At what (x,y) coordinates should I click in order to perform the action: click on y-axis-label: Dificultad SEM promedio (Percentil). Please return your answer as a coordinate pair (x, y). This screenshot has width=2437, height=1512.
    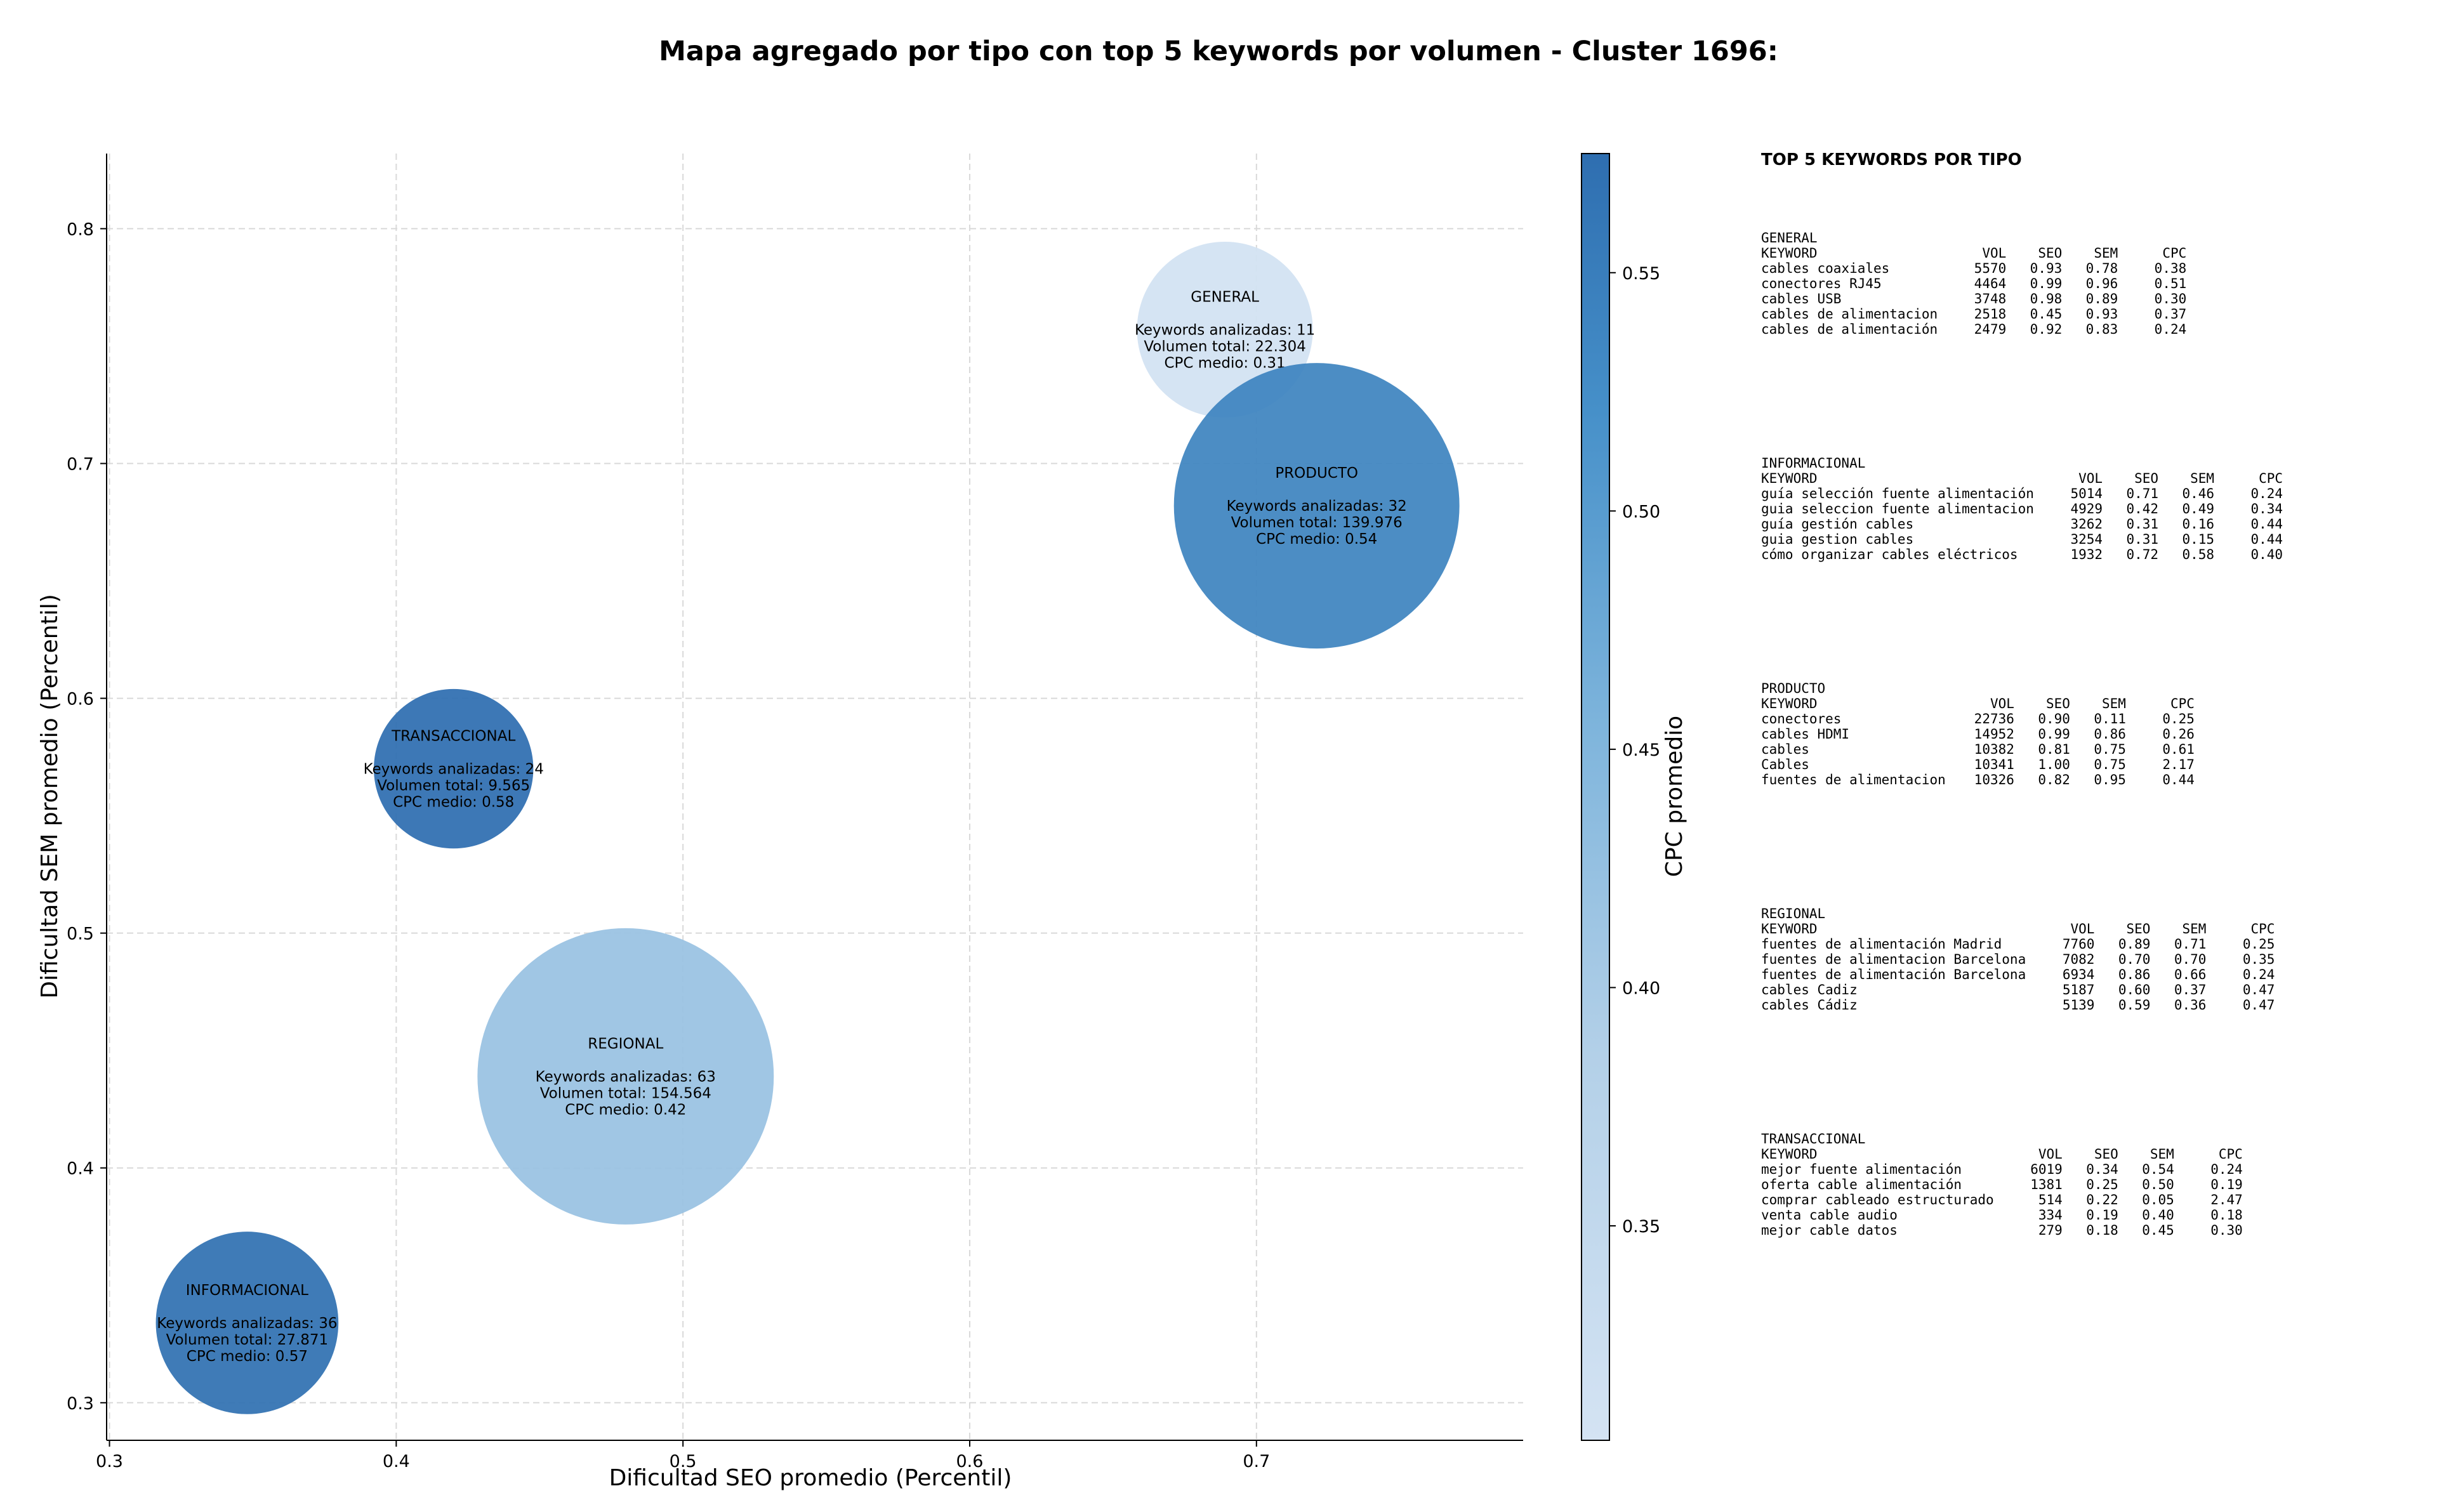
    Looking at the image, I should click on (50, 796).